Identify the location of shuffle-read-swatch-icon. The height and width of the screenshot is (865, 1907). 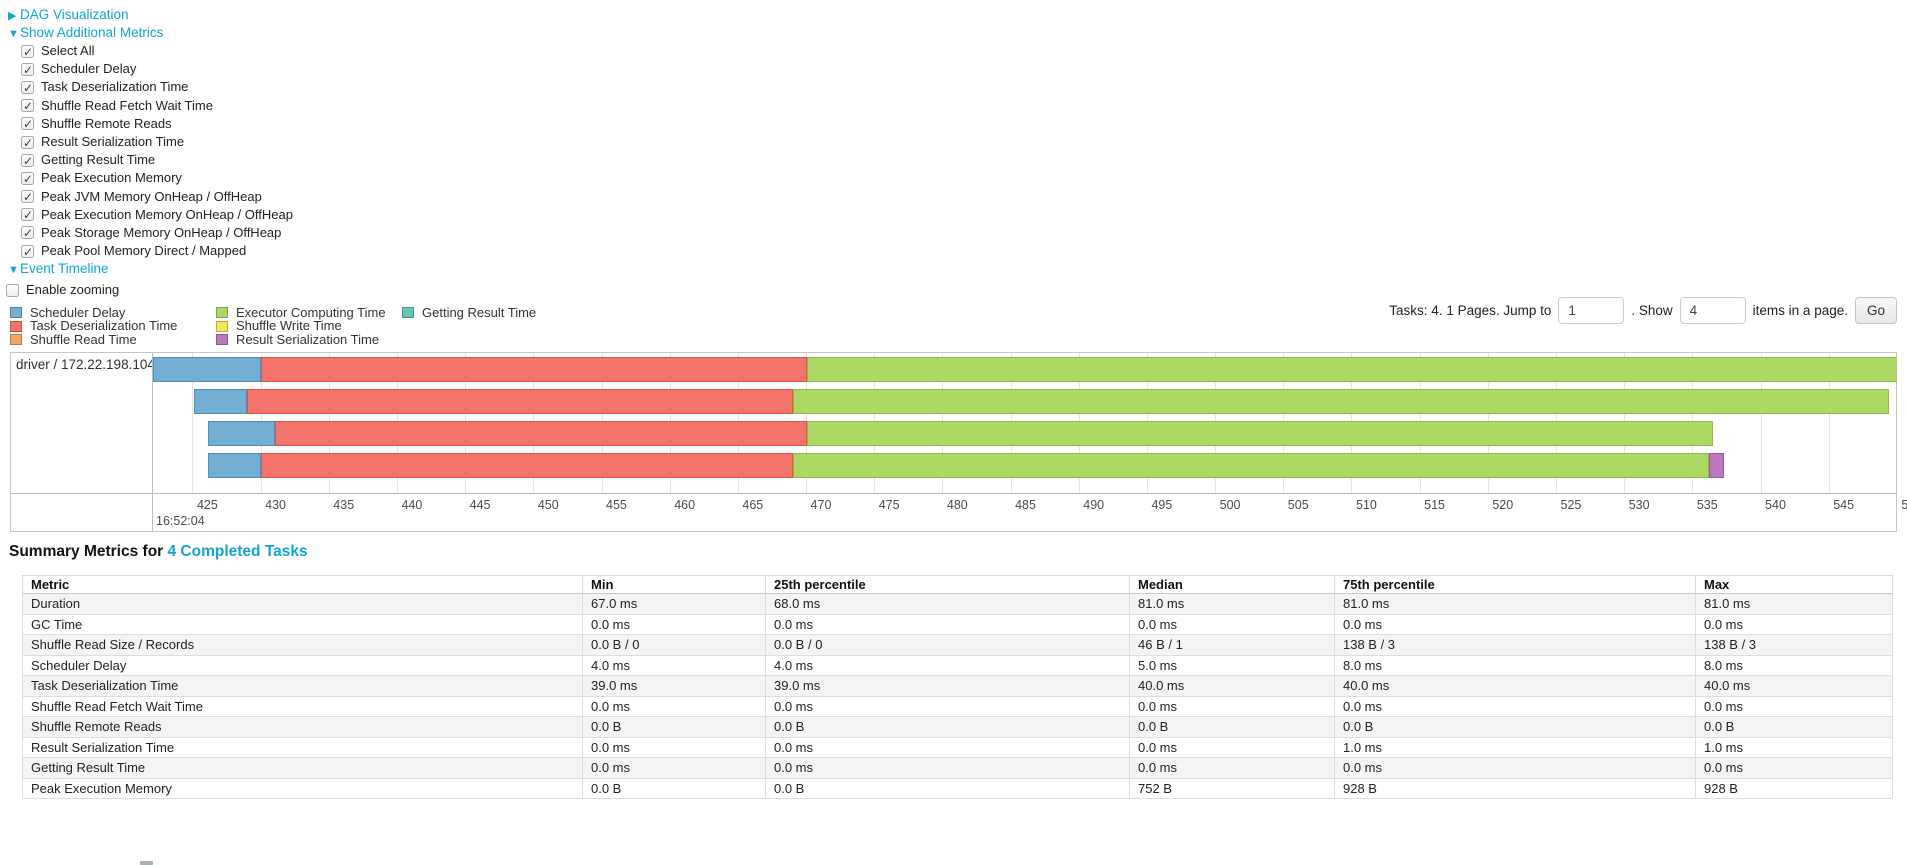
(16, 339).